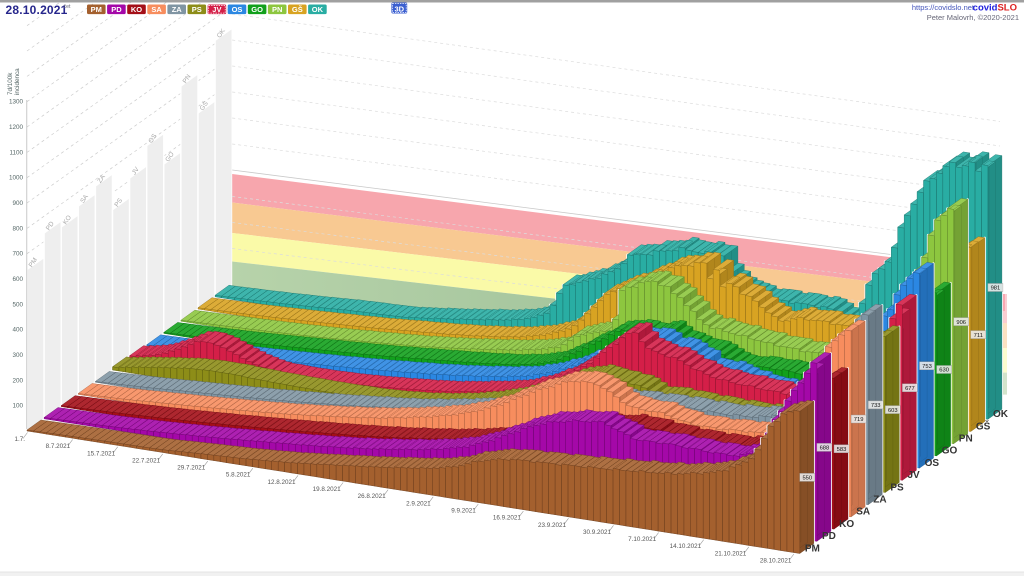  What do you see at coordinates (943, 7) in the screenshot?
I see `svg-text: https://covidslo.net` at bounding box center [943, 7].